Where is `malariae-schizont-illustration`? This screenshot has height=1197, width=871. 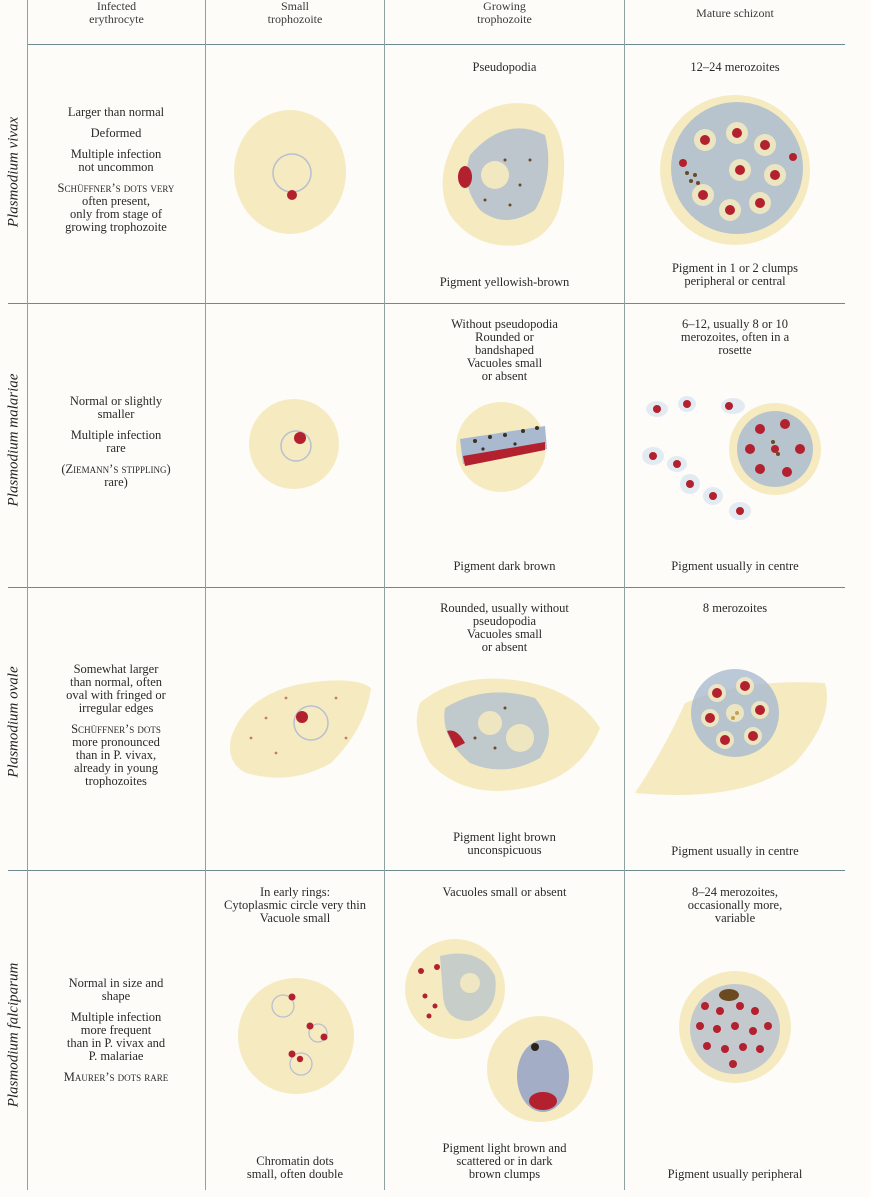 malariae-schizont-illustration is located at coordinates (731, 458).